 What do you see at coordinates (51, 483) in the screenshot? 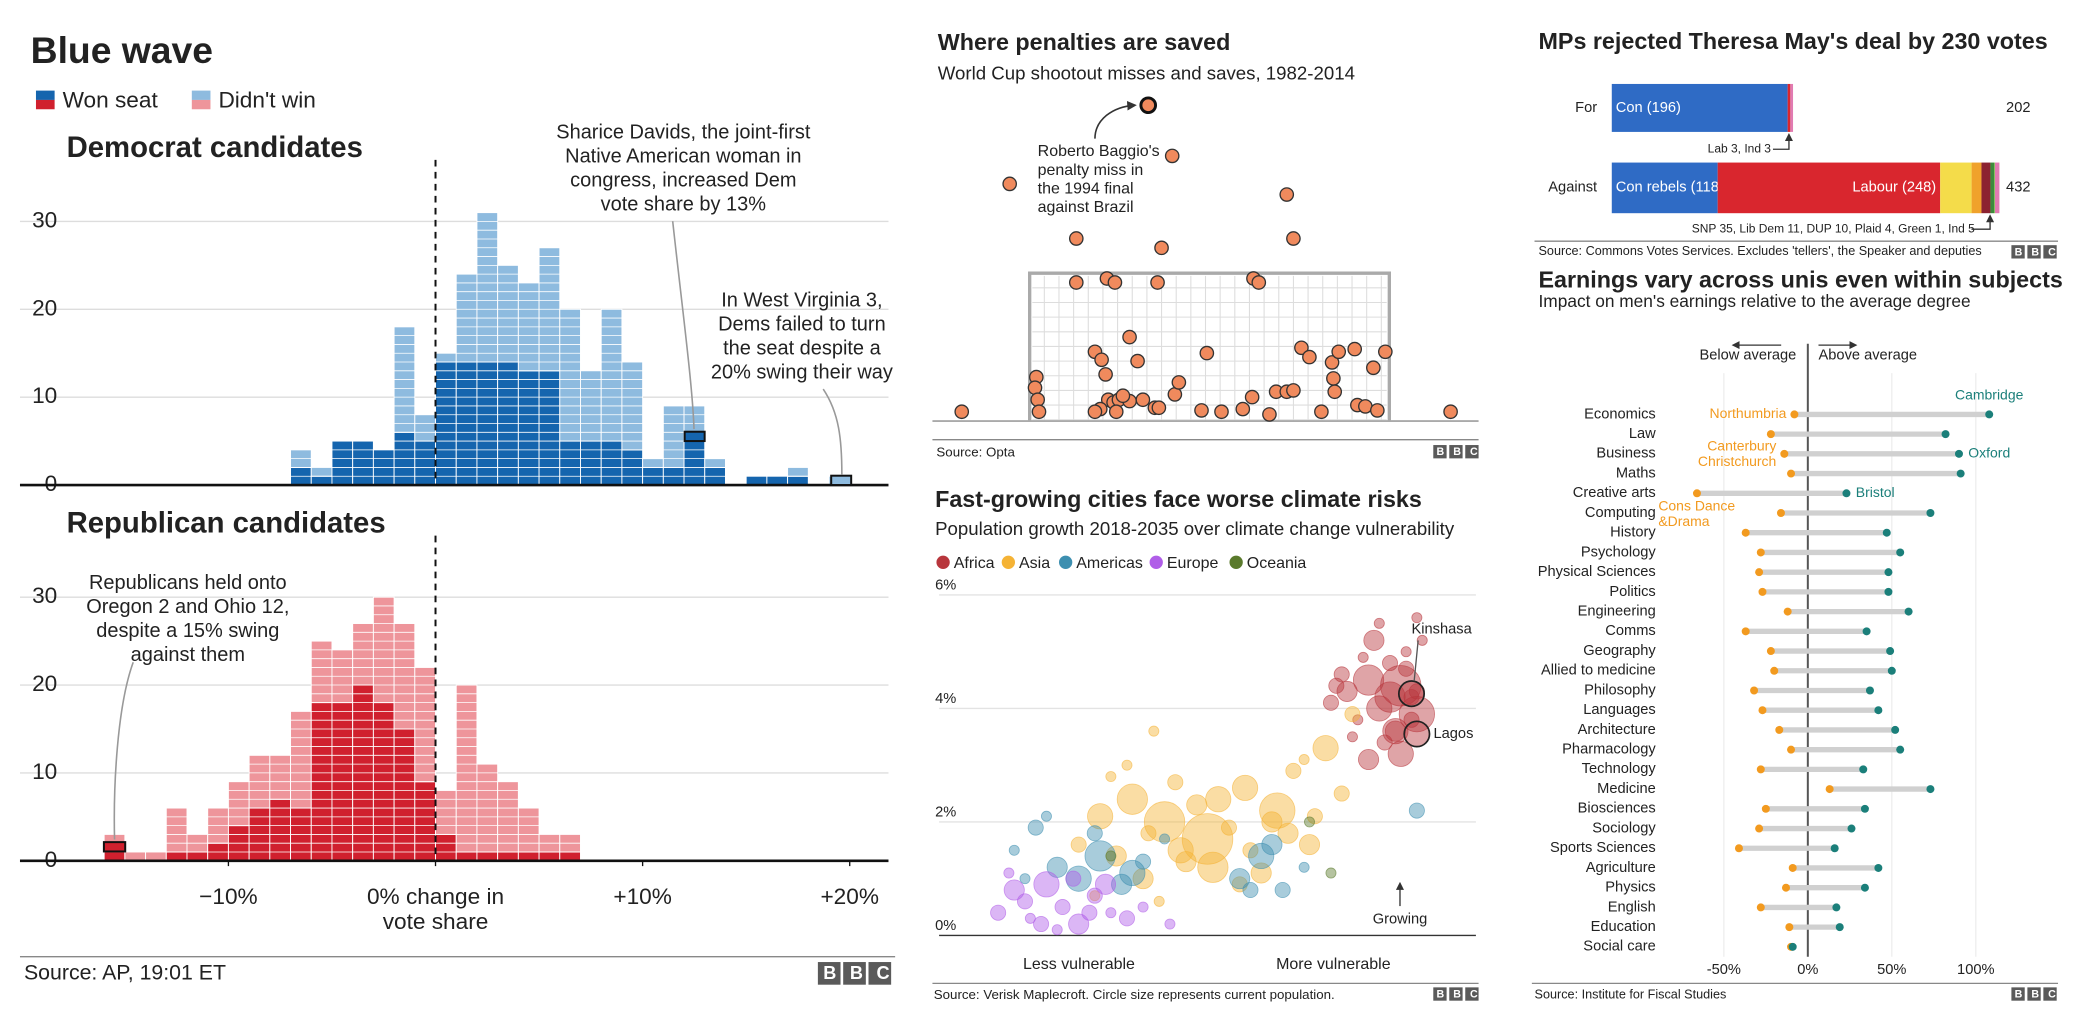
I see `y-tick-label: 0` at bounding box center [51, 483].